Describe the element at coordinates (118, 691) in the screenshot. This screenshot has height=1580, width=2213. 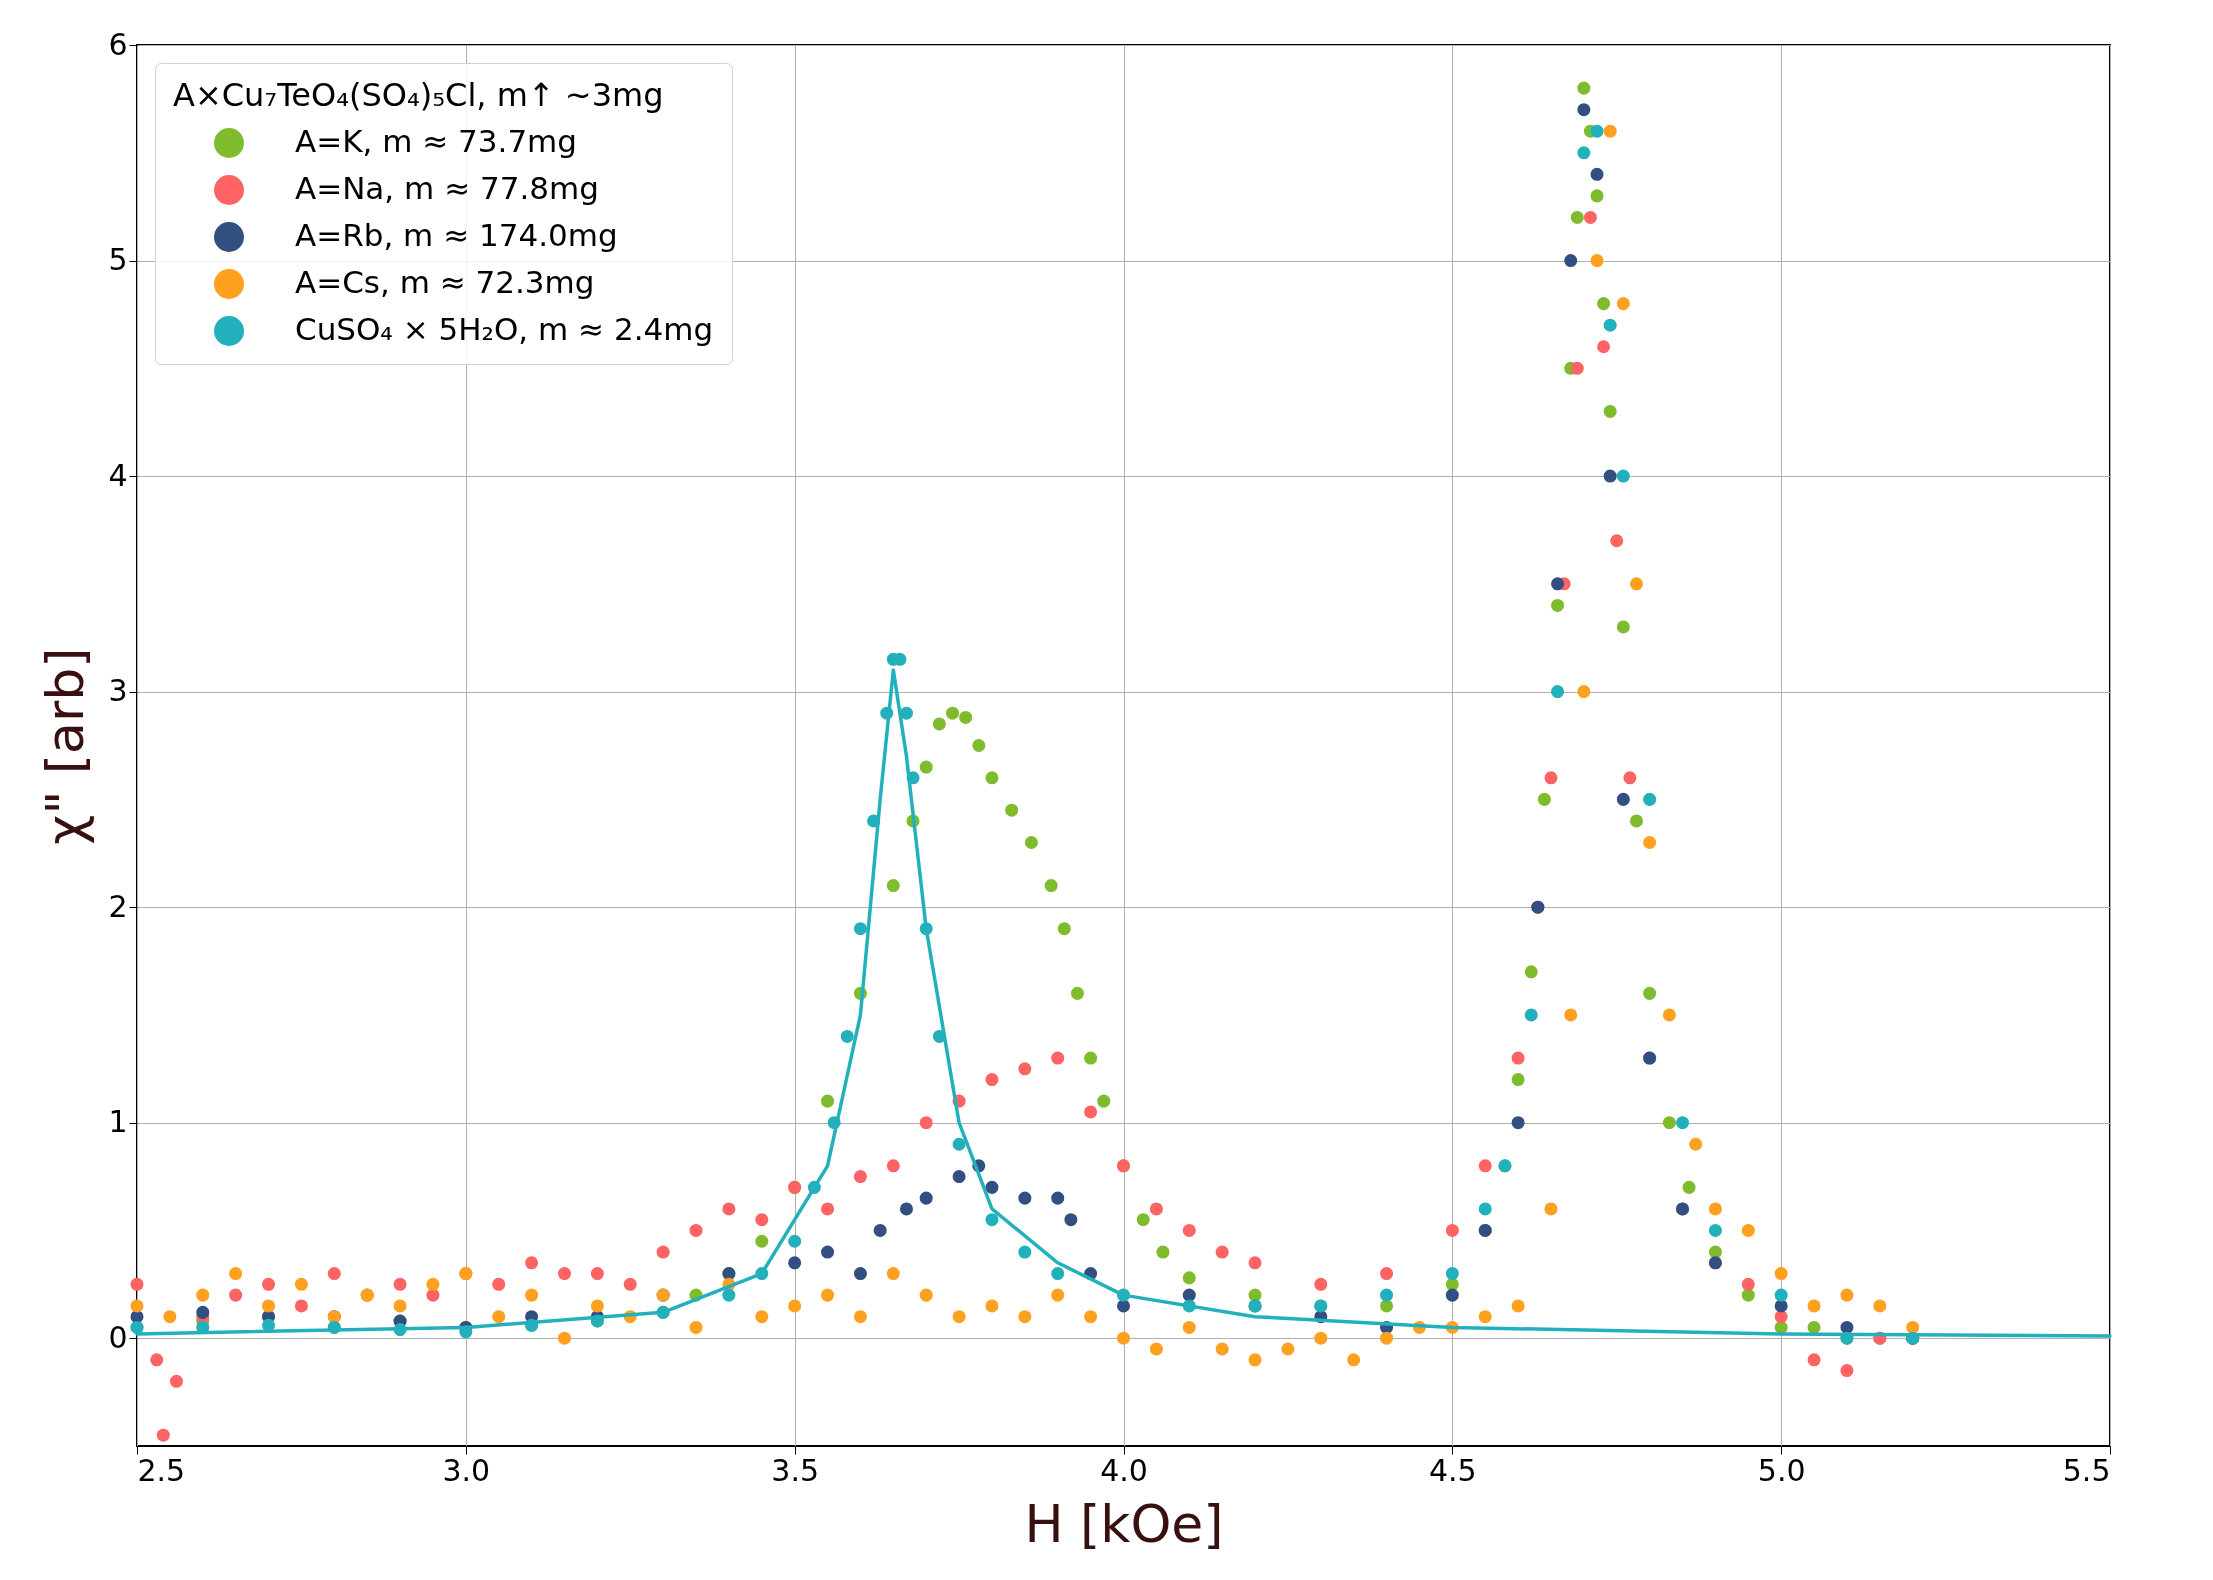
I see `y-tick-label: 3` at that location.